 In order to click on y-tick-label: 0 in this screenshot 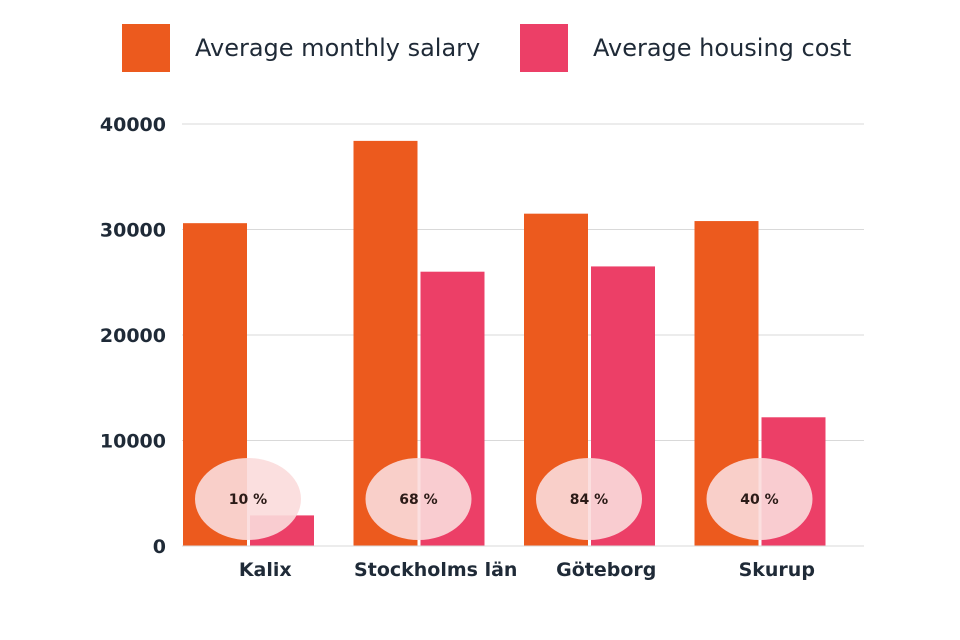, I will do `click(159, 547)`.